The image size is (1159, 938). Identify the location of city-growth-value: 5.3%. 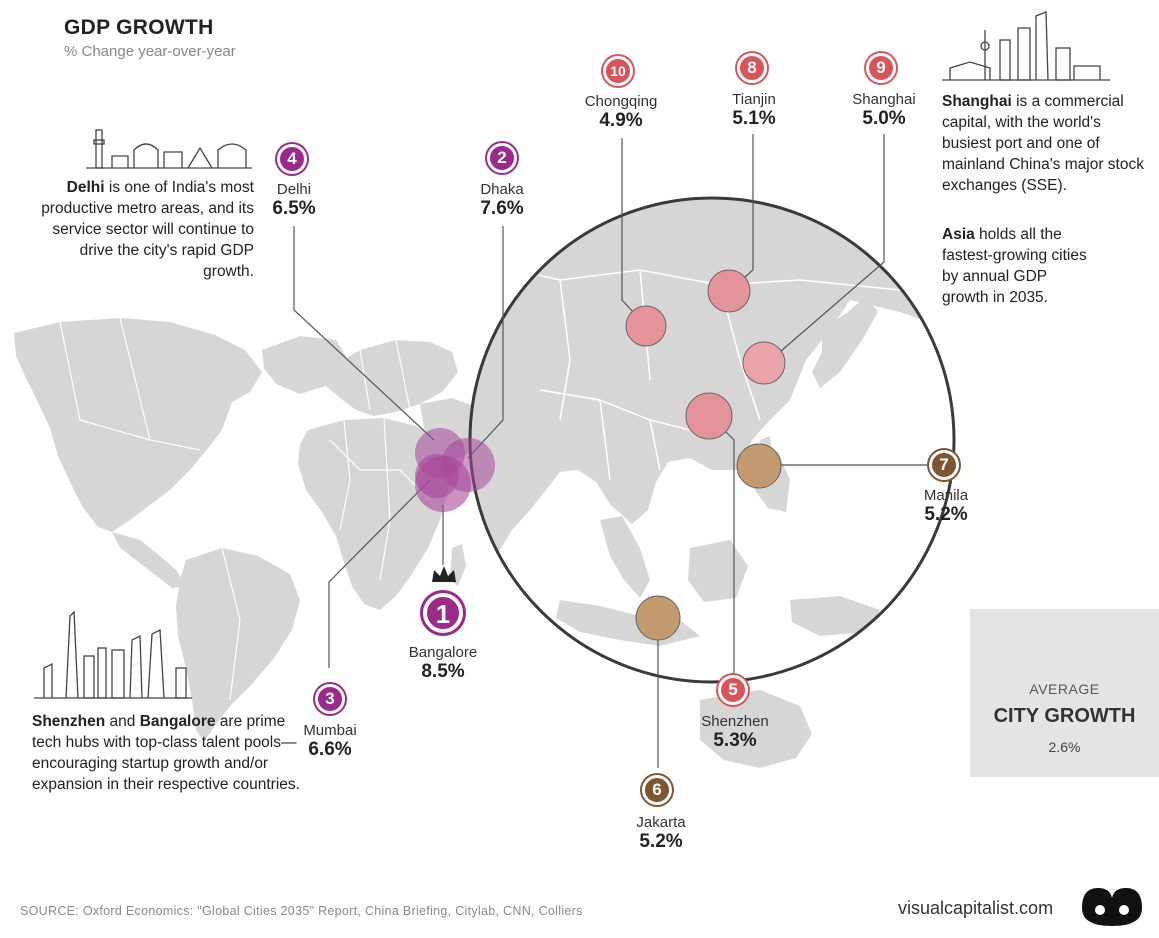
(735, 740).